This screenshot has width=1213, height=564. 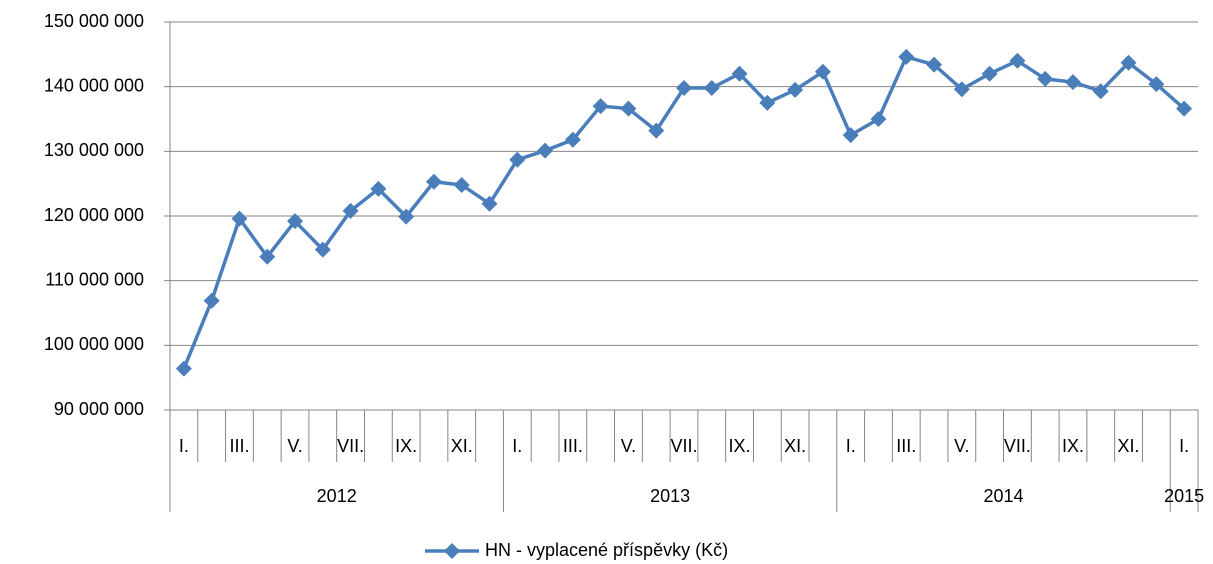 What do you see at coordinates (94, 150) in the screenshot?
I see `y-tick-label: 130 000 000` at bounding box center [94, 150].